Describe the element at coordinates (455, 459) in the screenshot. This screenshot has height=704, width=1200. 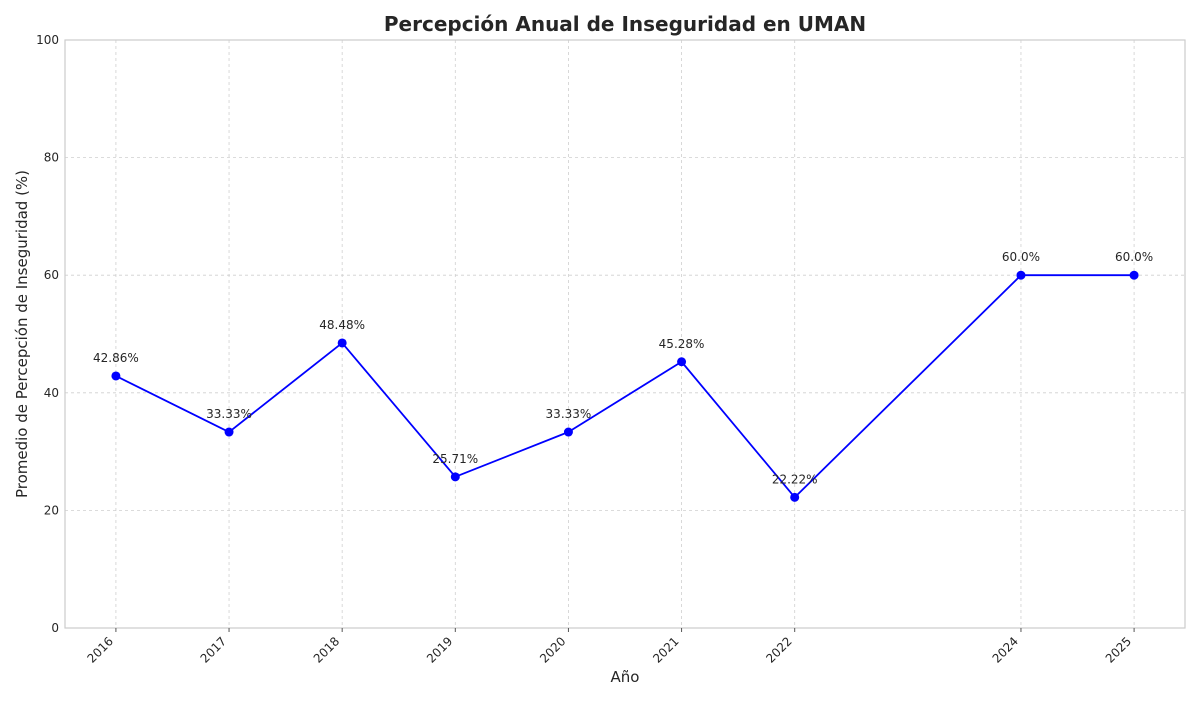
I see `data-label: 25.71%` at that location.